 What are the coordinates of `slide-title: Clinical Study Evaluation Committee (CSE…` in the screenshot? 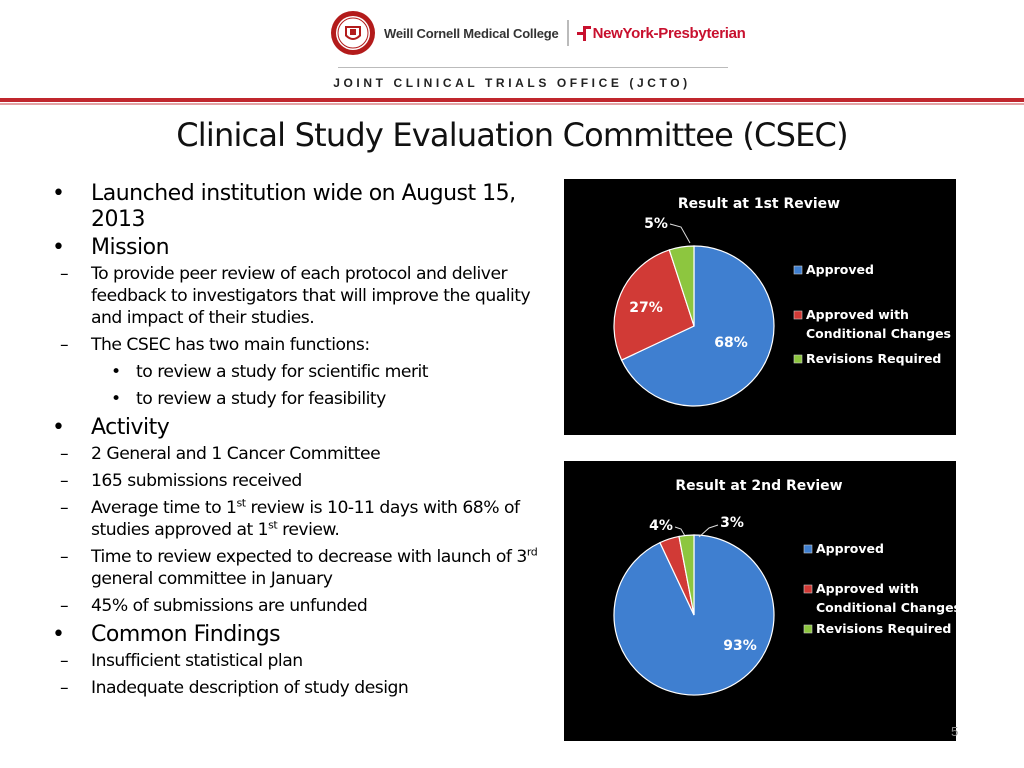 It's located at (512, 135).